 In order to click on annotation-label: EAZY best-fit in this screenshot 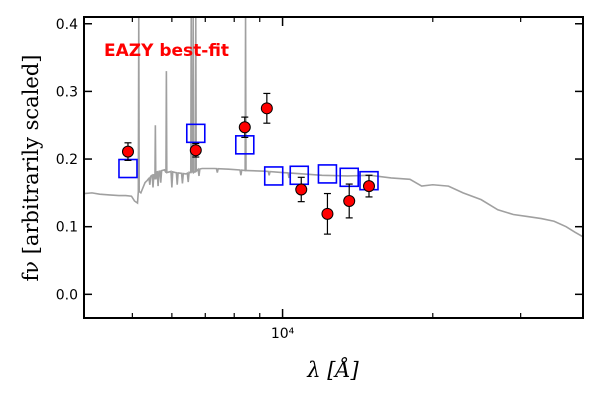, I will do `click(166, 51)`.